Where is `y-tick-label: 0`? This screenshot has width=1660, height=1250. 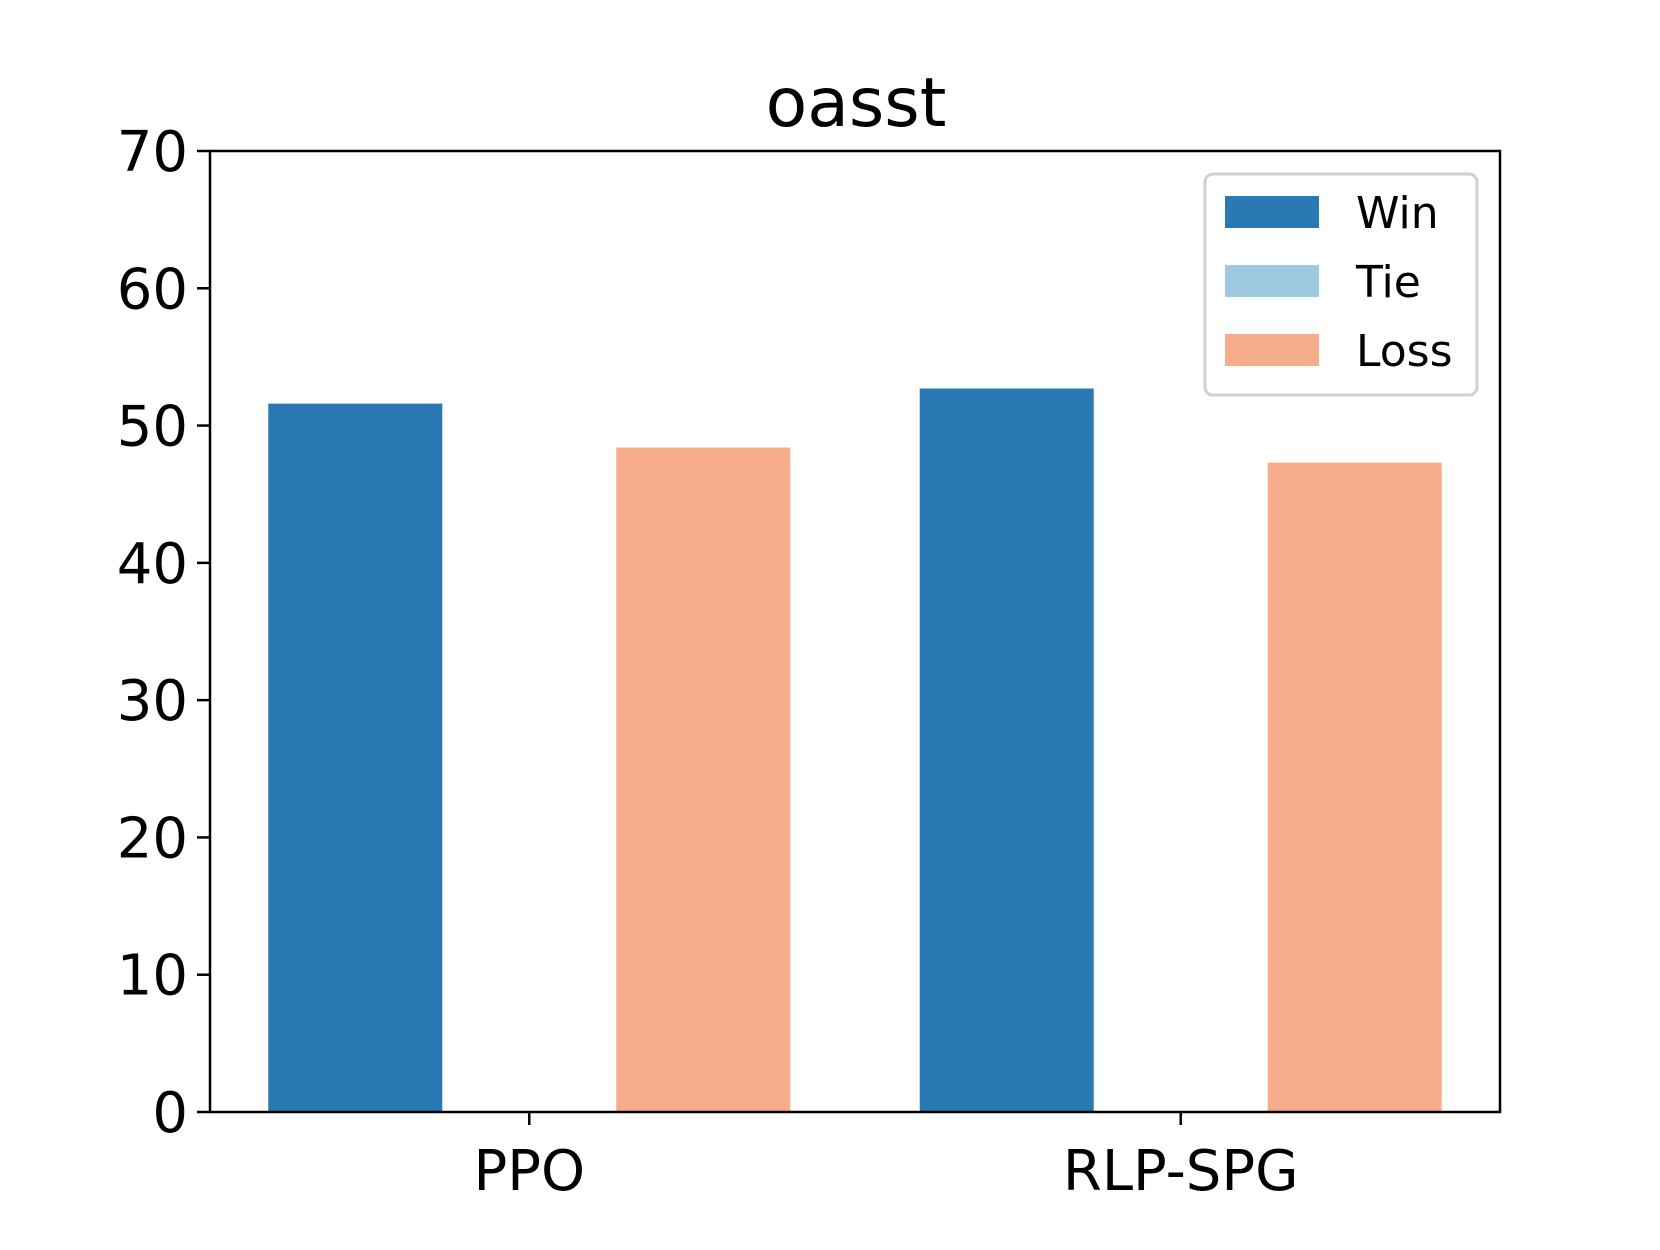 y-tick-label: 0 is located at coordinates (170, 1113).